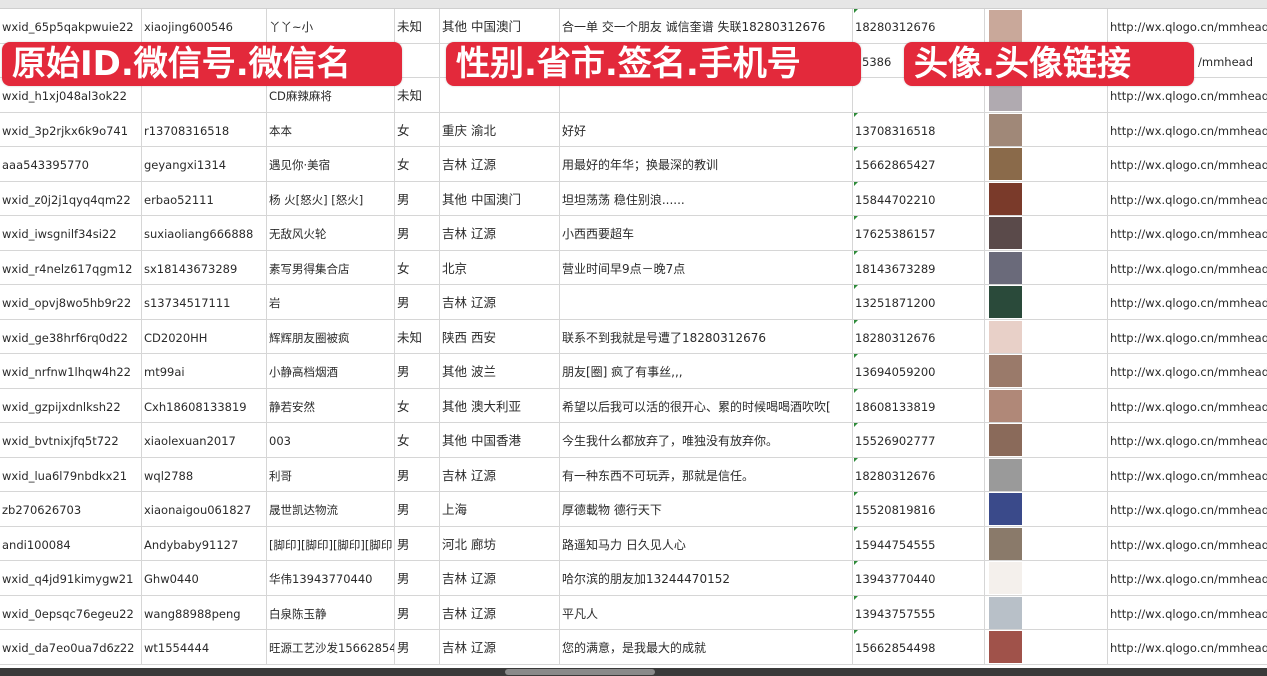  Describe the element at coordinates (331, 233) in the screenshot. I see `nickname-cell: 无敌风火轮` at that location.